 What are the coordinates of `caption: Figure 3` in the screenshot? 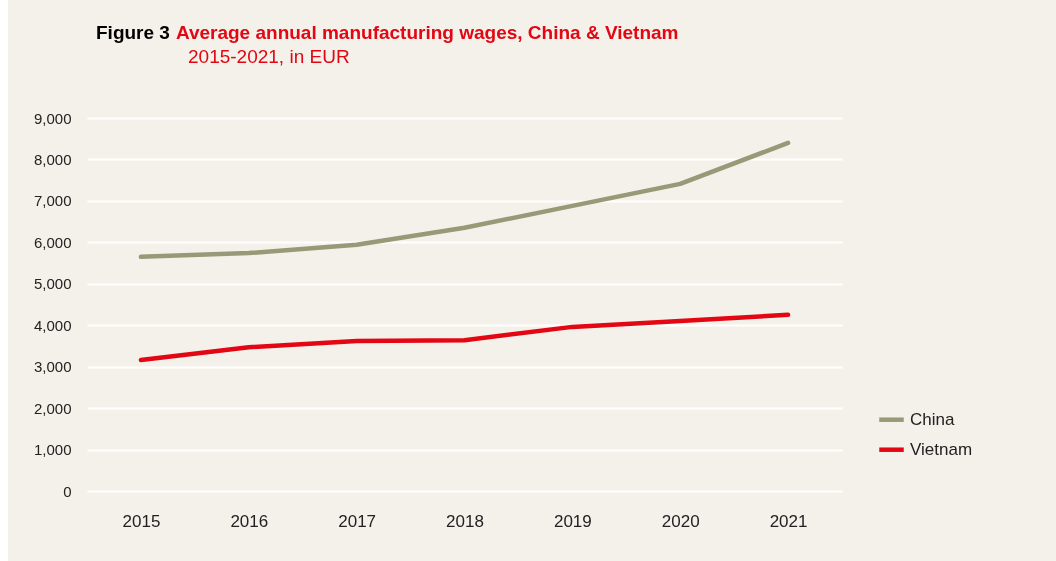 It's located at (133, 32).